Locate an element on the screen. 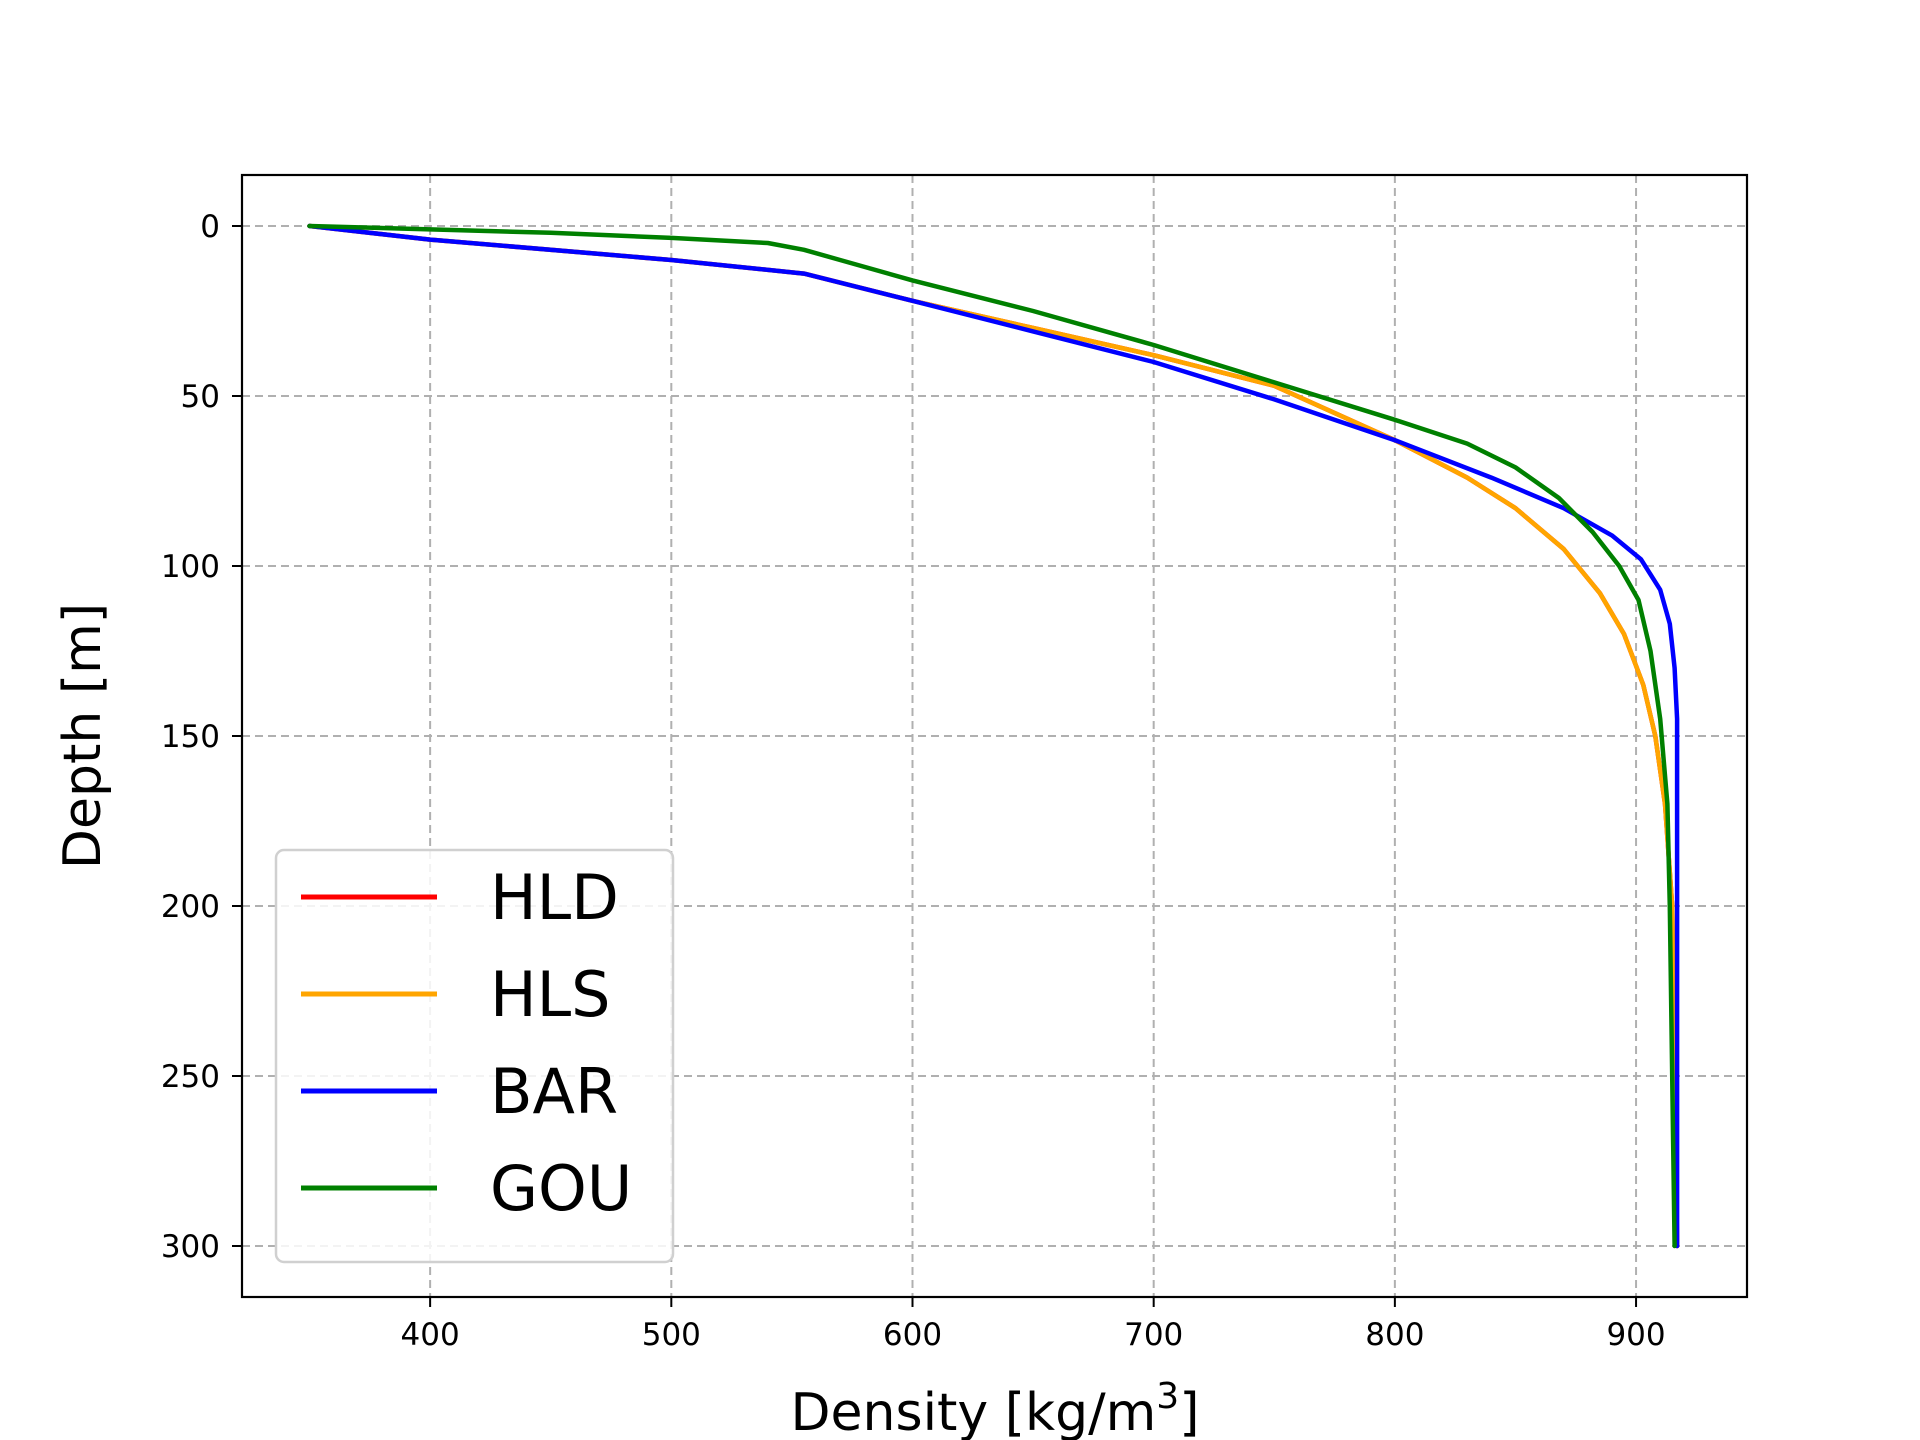  legend-label-hld: HLD is located at coordinates (554, 897).